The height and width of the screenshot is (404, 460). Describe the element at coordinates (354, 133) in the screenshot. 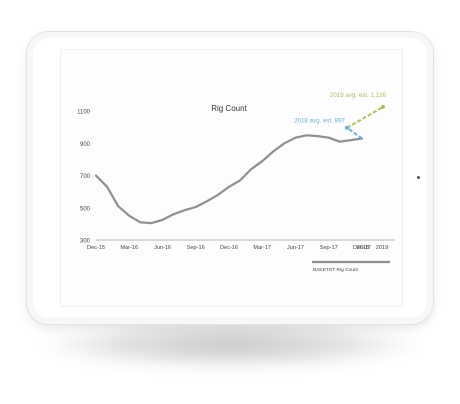

I see `forecast-line-2018` at that location.